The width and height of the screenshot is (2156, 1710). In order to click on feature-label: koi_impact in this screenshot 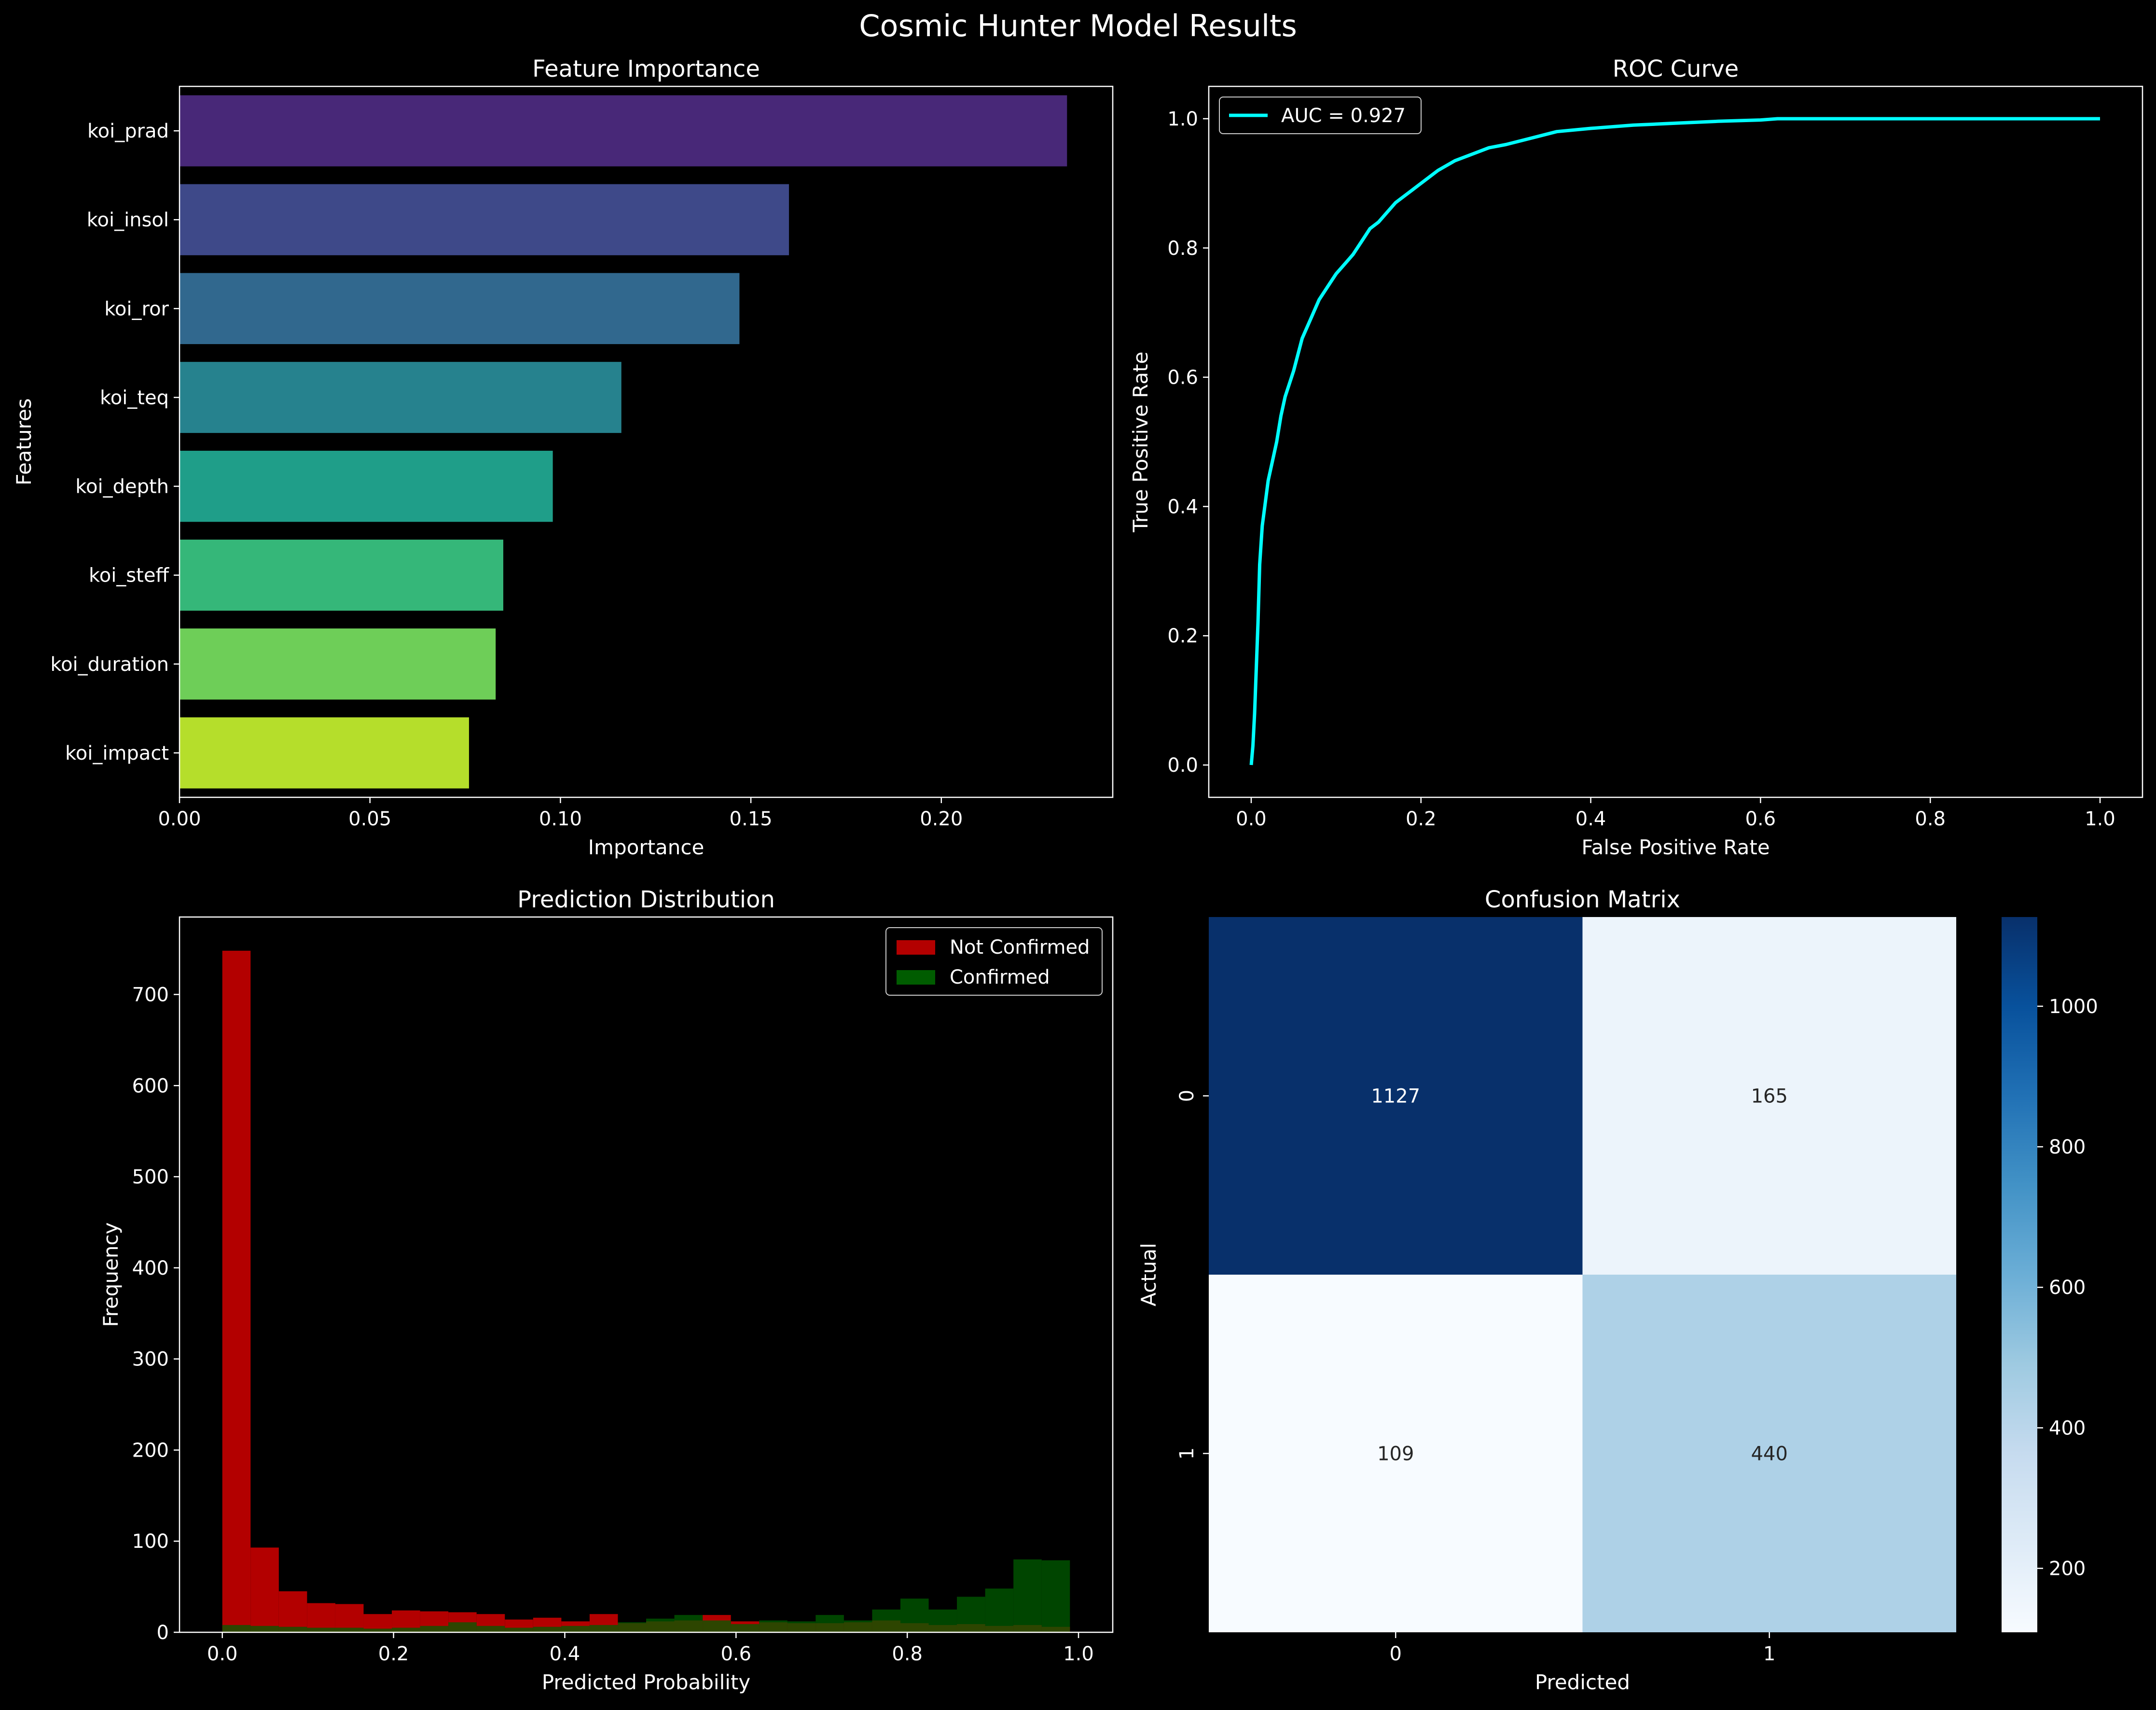, I will do `click(117, 753)`.